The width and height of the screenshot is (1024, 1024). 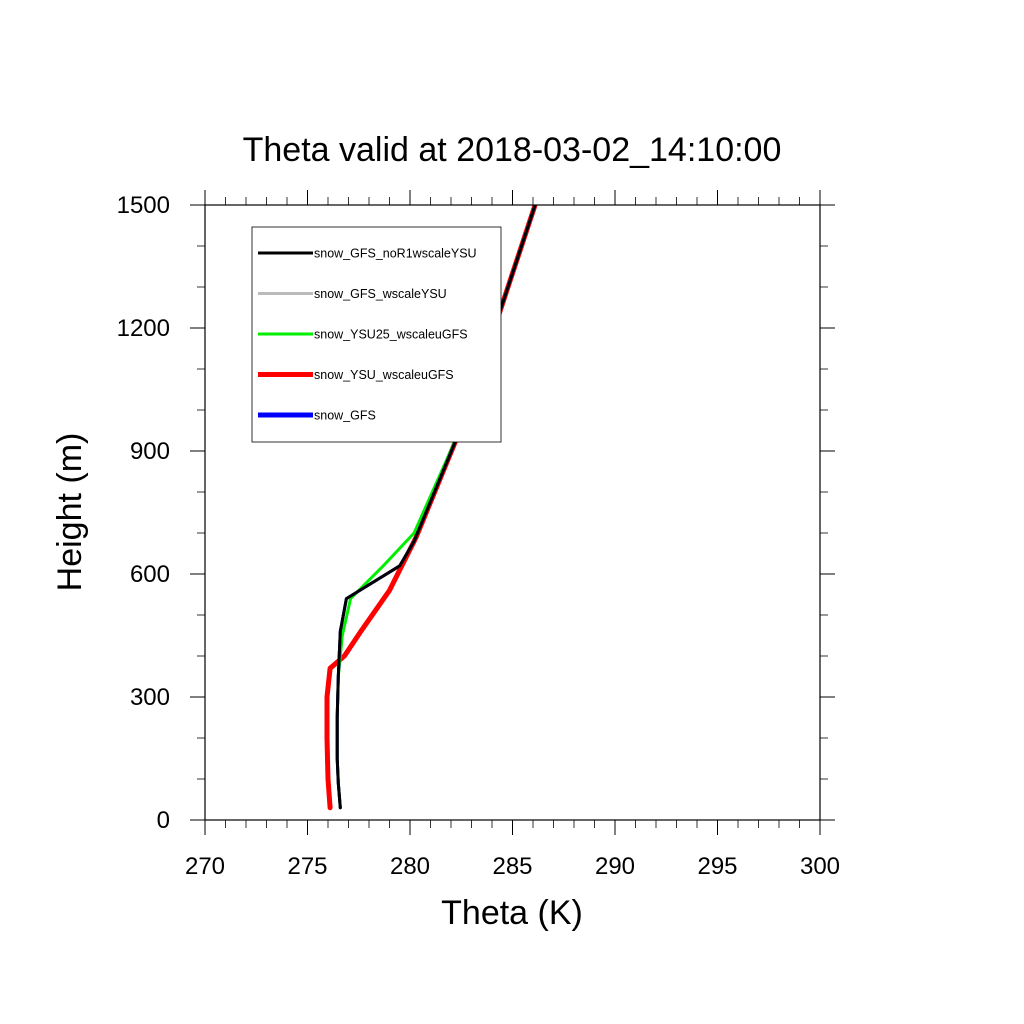 I want to click on x-tick-label: 290, so click(x=615, y=866).